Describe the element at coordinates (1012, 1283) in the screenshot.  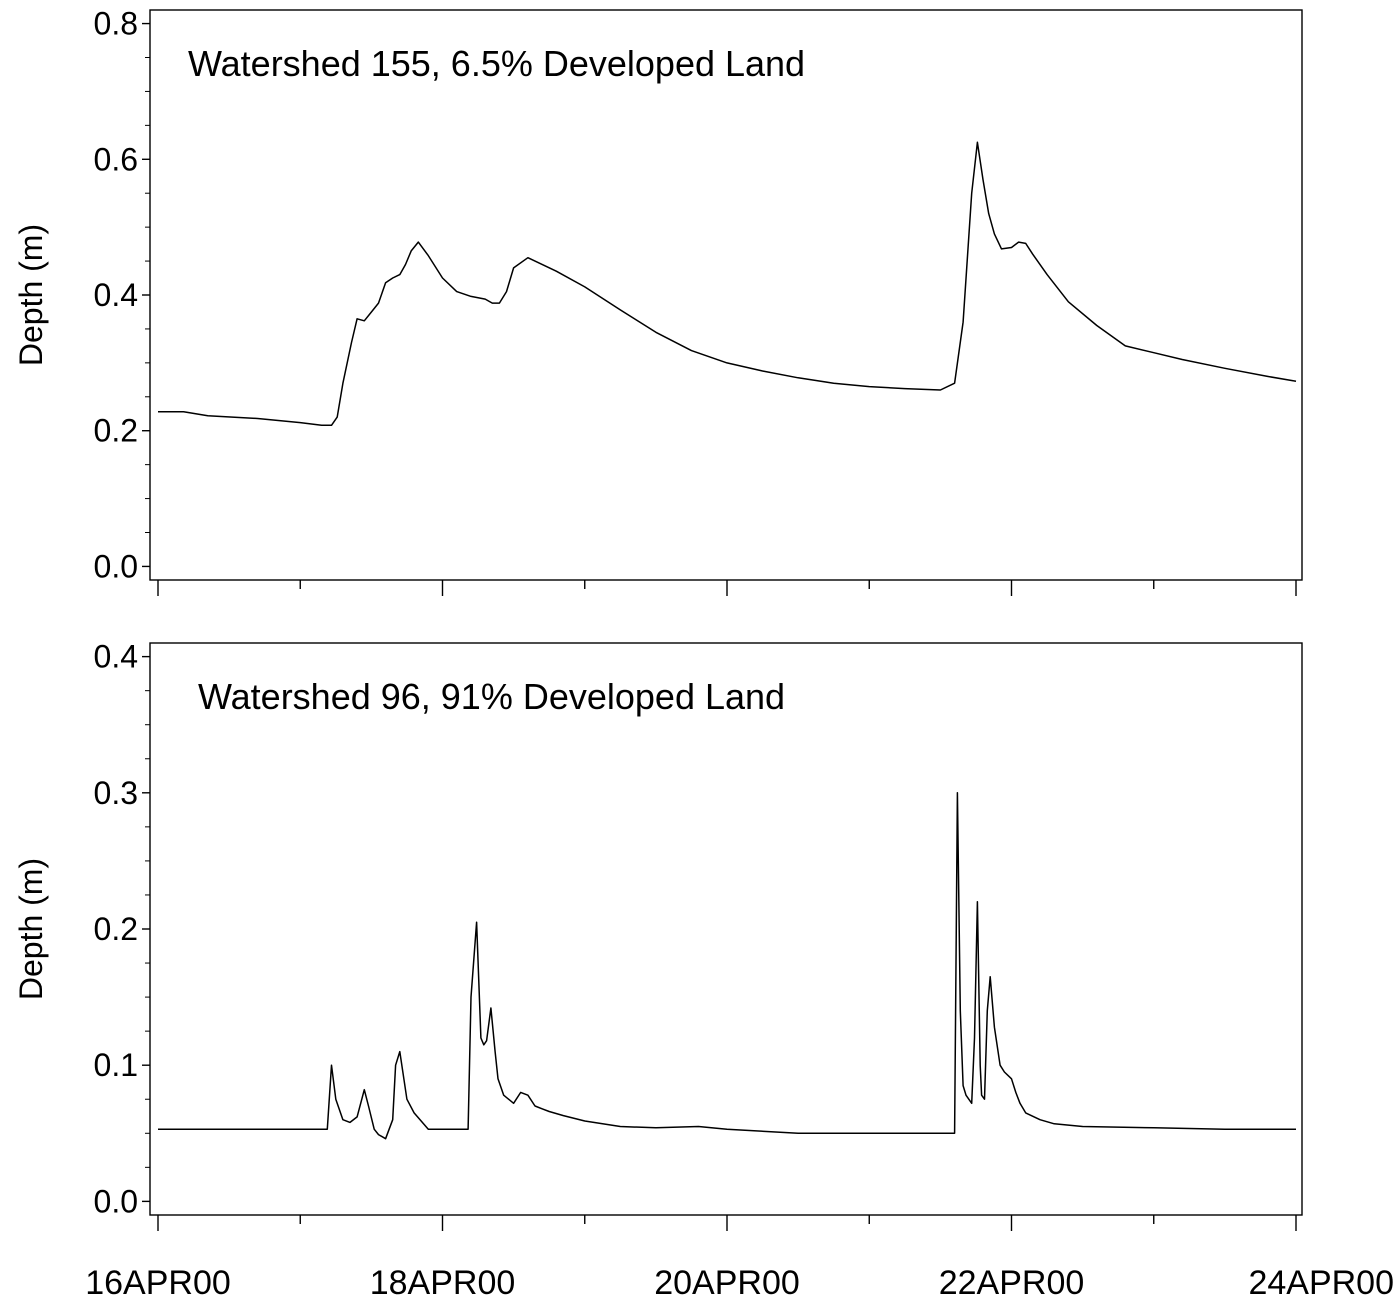
I see `x-tick-label: 22APR00` at that location.